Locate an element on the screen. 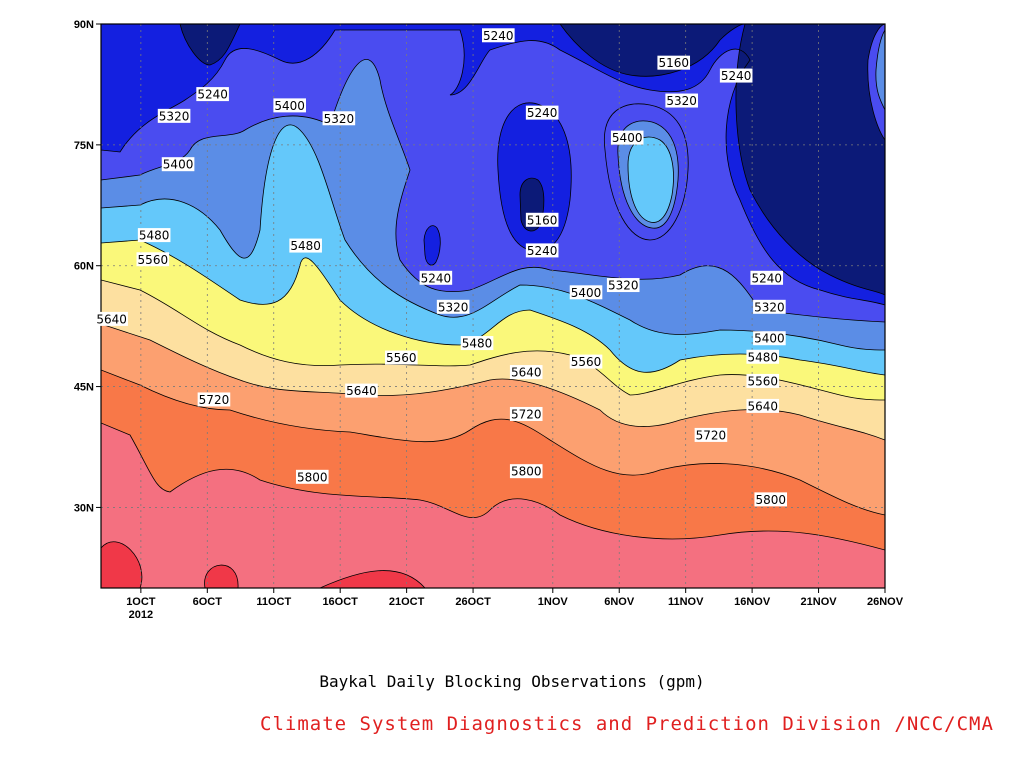  y-tick-label: 90N is located at coordinates (84, 25).